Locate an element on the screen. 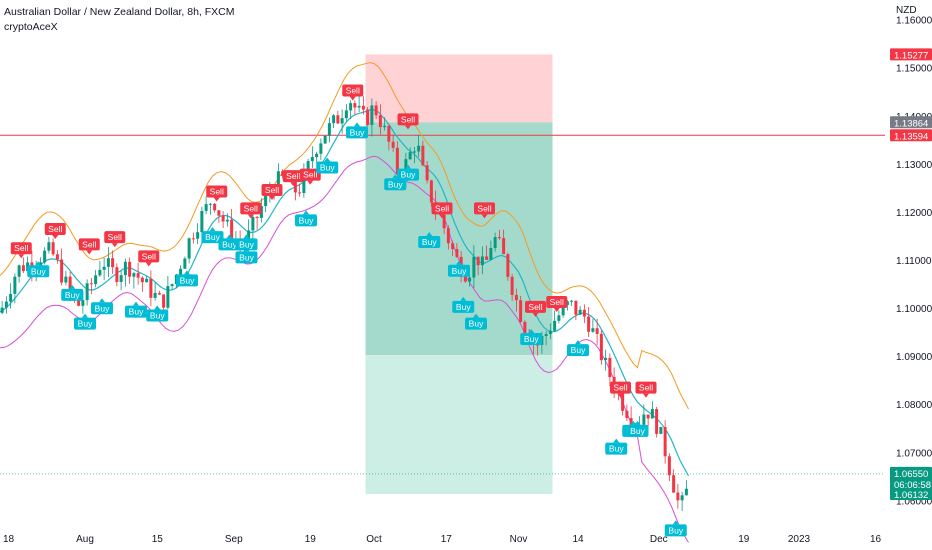 This screenshot has width=932, height=550. time-tick-label: Oct is located at coordinates (374, 539).